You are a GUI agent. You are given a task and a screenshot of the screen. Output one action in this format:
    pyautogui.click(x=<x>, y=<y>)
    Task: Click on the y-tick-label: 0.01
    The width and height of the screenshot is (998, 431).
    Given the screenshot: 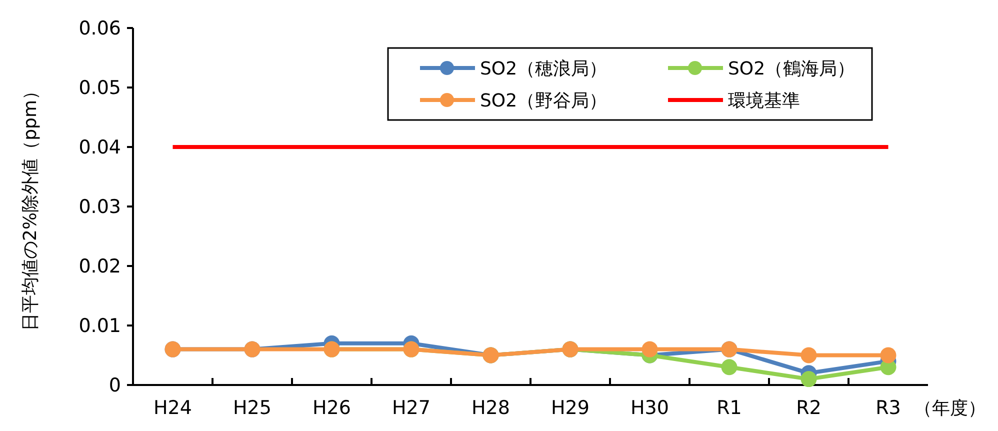 What is the action you would take?
    pyautogui.click(x=99, y=326)
    